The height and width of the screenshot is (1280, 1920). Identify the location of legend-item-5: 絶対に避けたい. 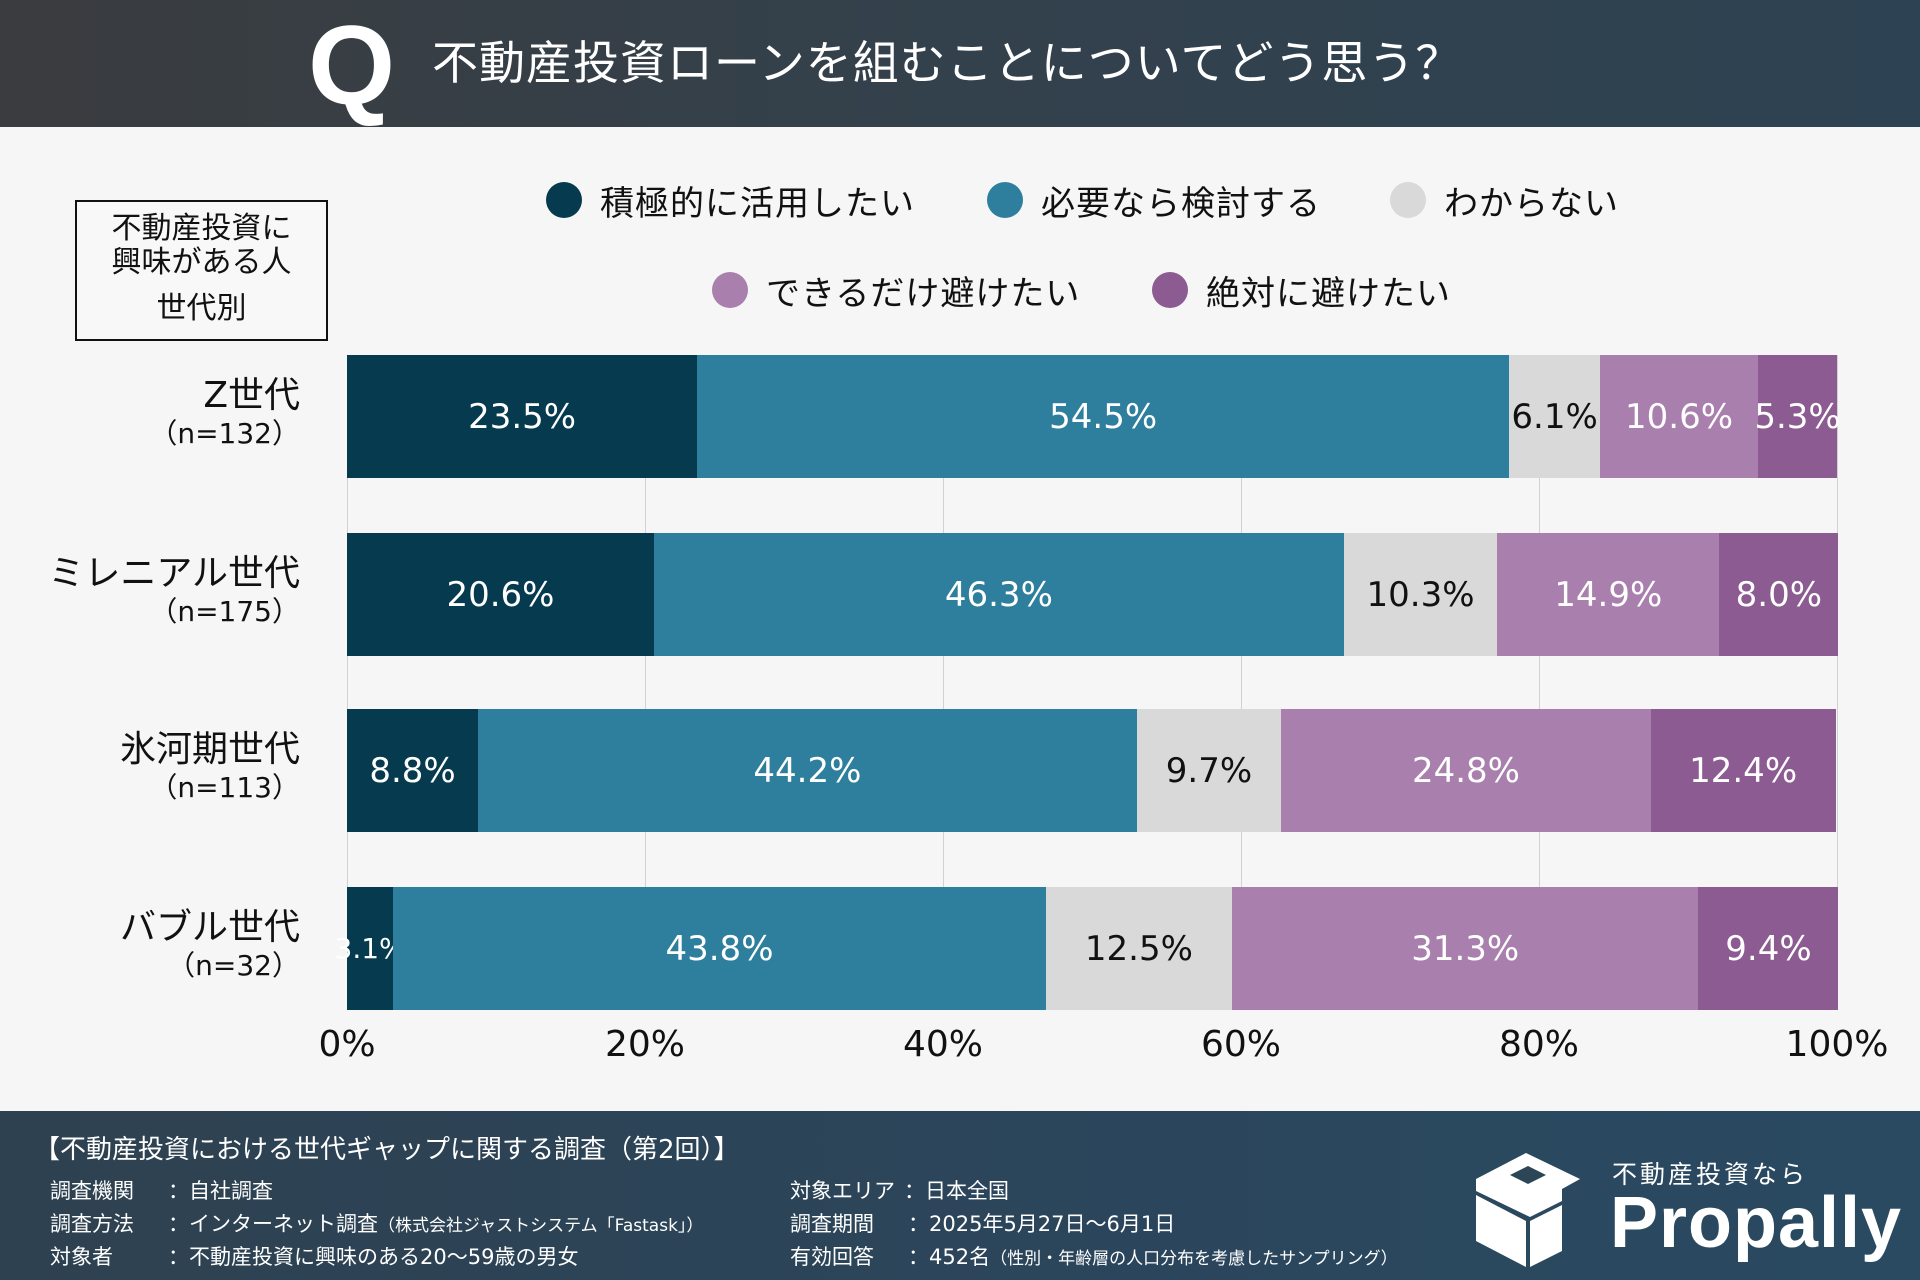
(1301, 292).